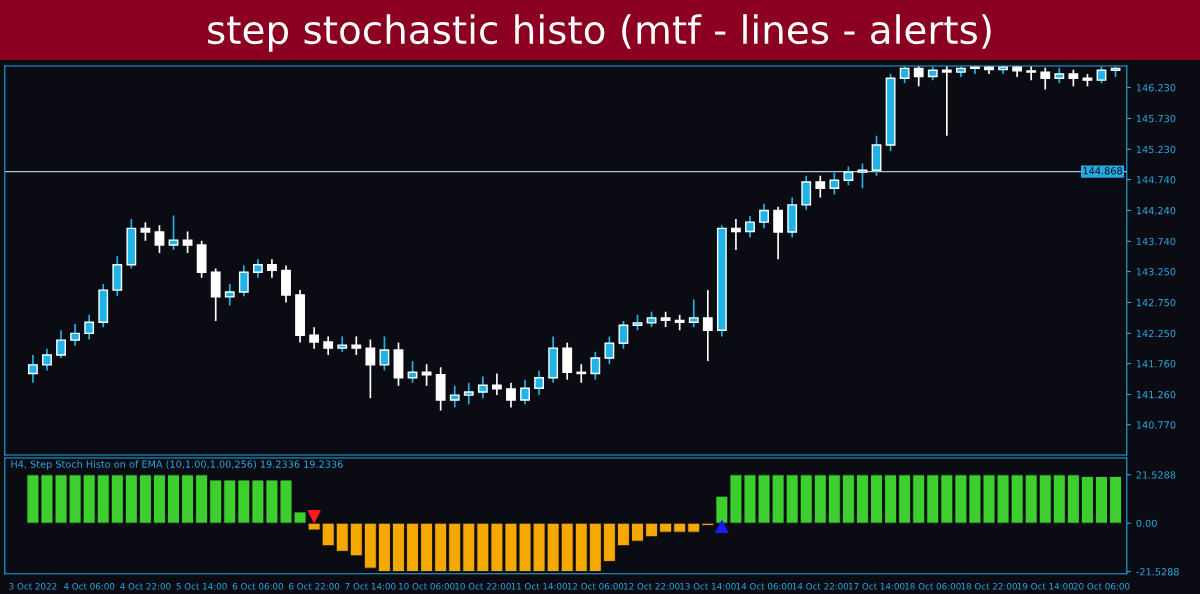 This screenshot has height=594, width=1200. Describe the element at coordinates (1045, 586) in the screenshot. I see `x-tick-label: 19 Oct 14:00` at that location.